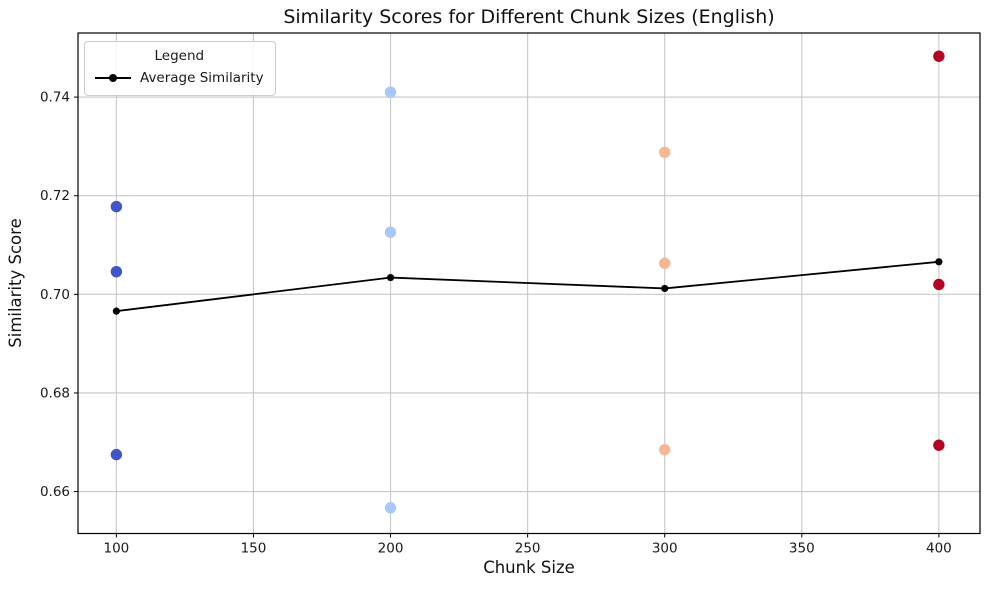 The height and width of the screenshot is (590, 989). I want to click on x-tick-label: 300, so click(665, 549).